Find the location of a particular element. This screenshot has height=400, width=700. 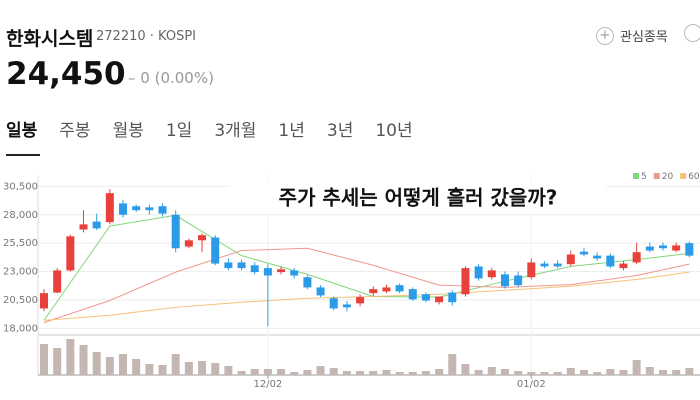

tab: 일봉 is located at coordinates (22, 131).